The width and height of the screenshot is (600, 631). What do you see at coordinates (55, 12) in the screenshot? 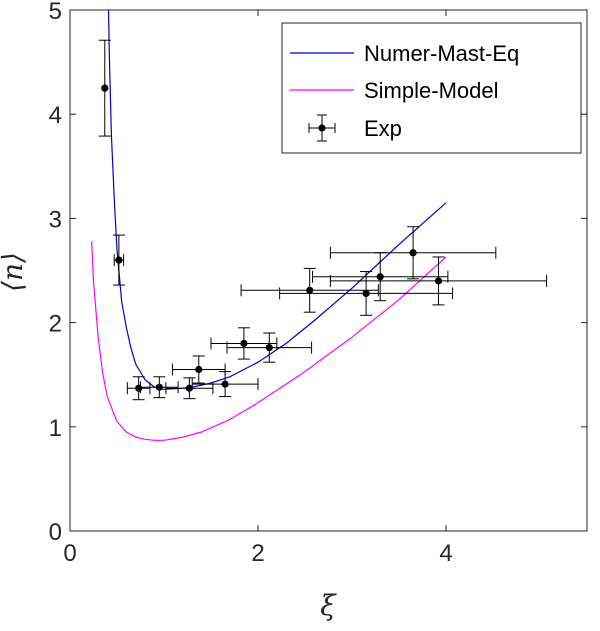
I see `y-tick-label: 5` at bounding box center [55, 12].